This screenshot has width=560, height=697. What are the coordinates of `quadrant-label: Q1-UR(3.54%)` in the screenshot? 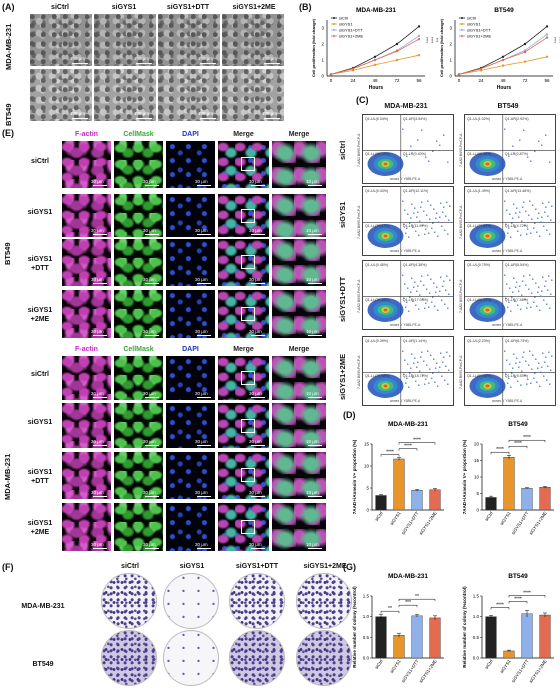 It's located at (414, 119).